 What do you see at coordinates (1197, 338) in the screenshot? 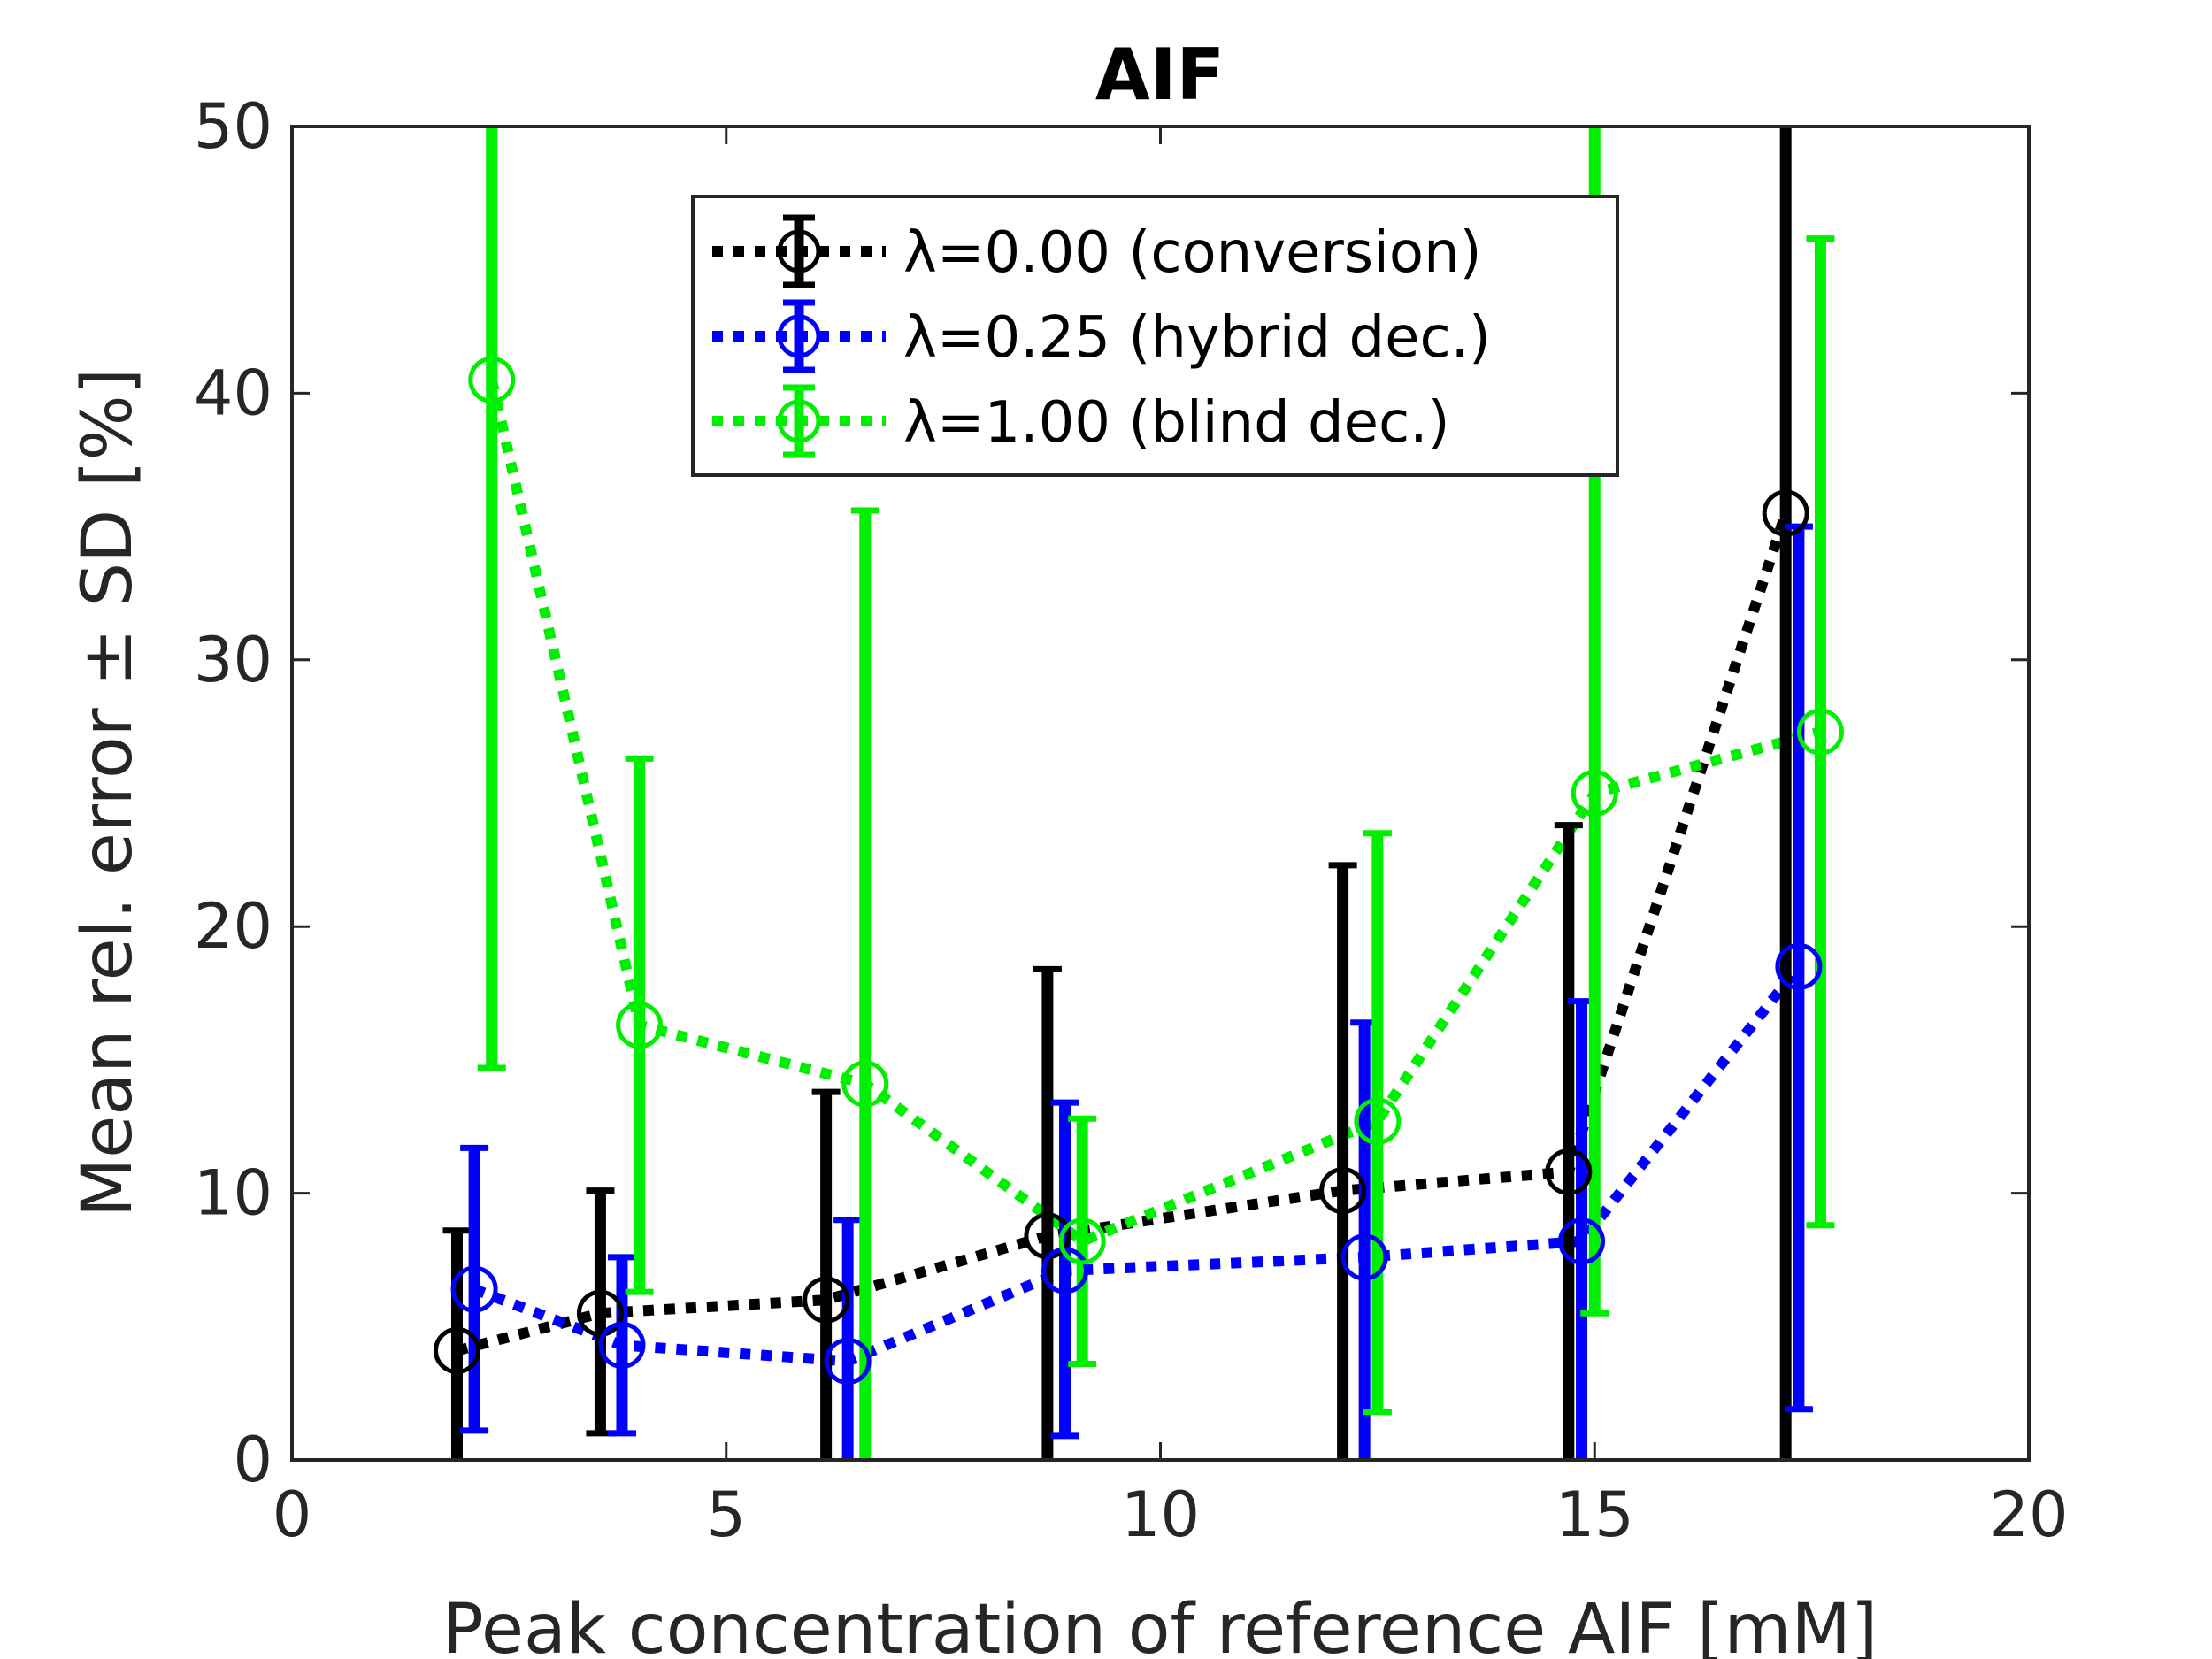
I see `legend-entry-label: λ=0.25 (hybrid dec.)` at bounding box center [1197, 338].